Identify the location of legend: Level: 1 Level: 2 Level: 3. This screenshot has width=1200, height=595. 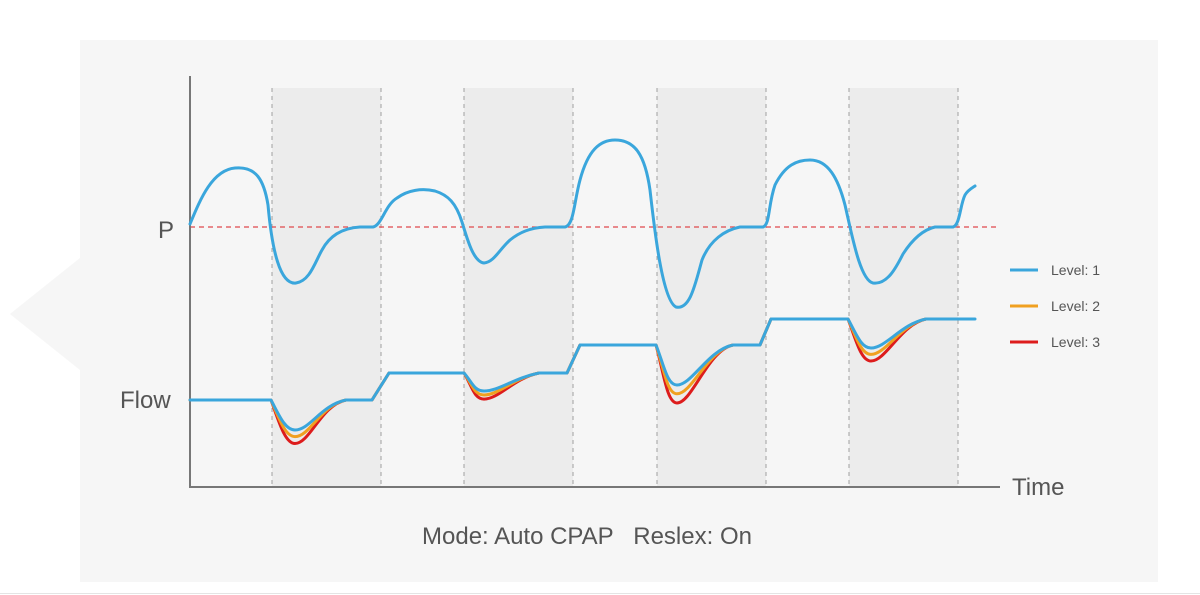
(1055, 306).